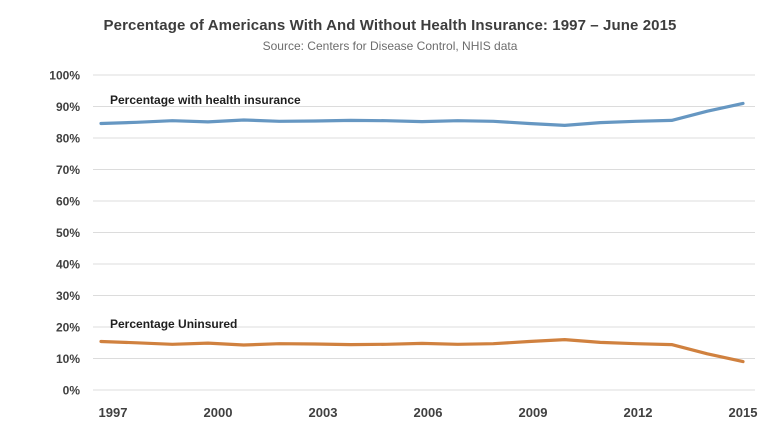 The image size is (780, 439). I want to click on y-axis-tick-label: 100%, so click(64, 76).